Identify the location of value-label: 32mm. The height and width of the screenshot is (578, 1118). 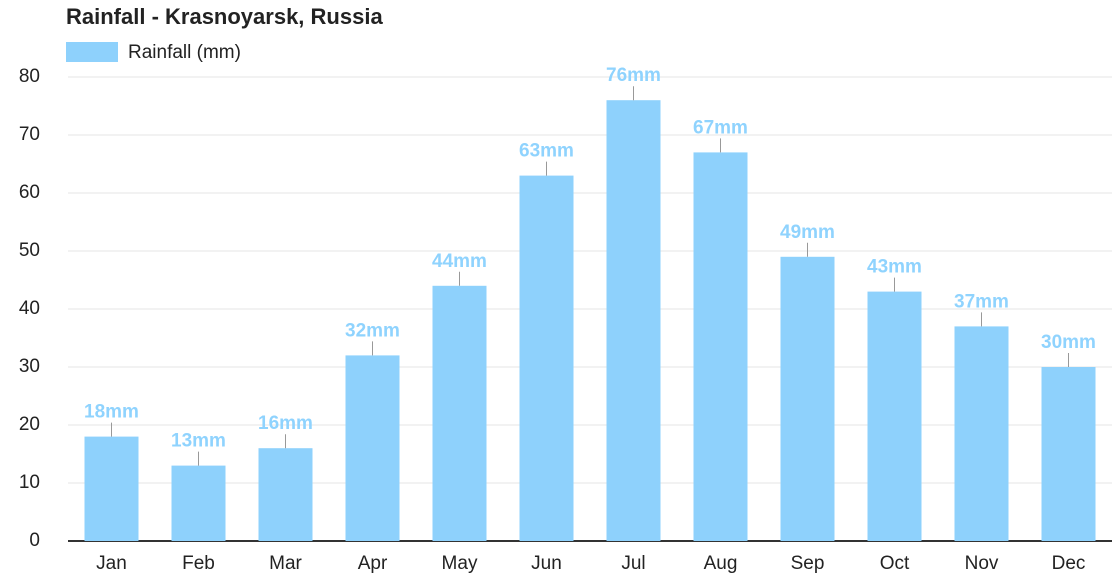
(372, 330).